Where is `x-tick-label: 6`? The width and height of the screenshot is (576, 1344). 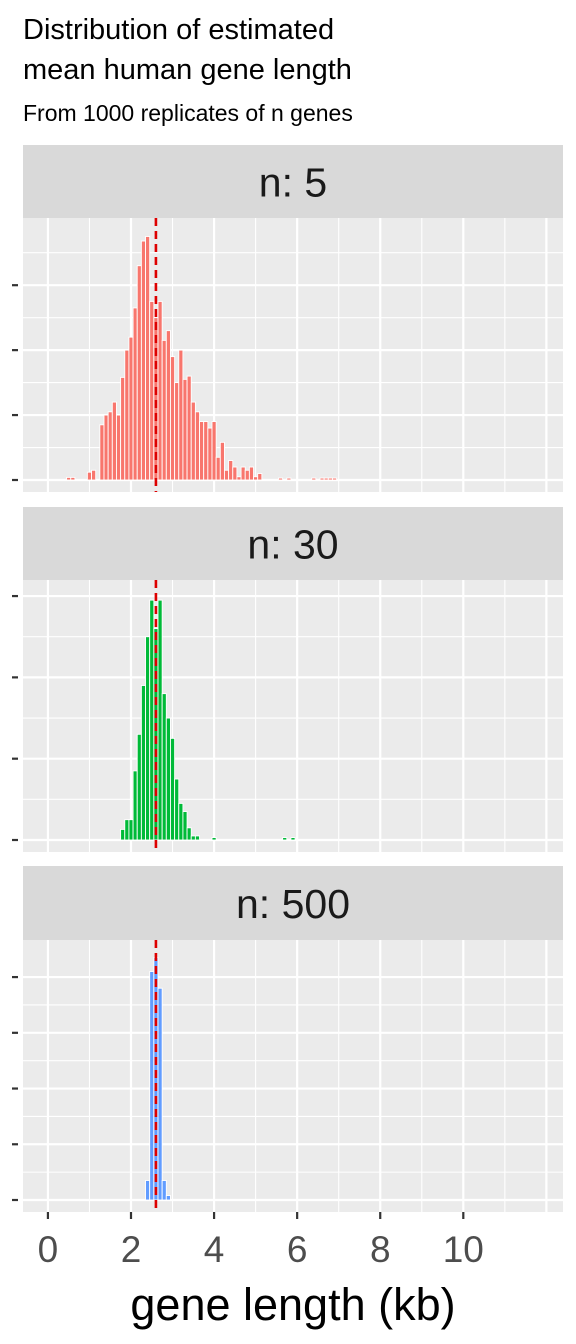 x-tick-label: 6 is located at coordinates (297, 1249).